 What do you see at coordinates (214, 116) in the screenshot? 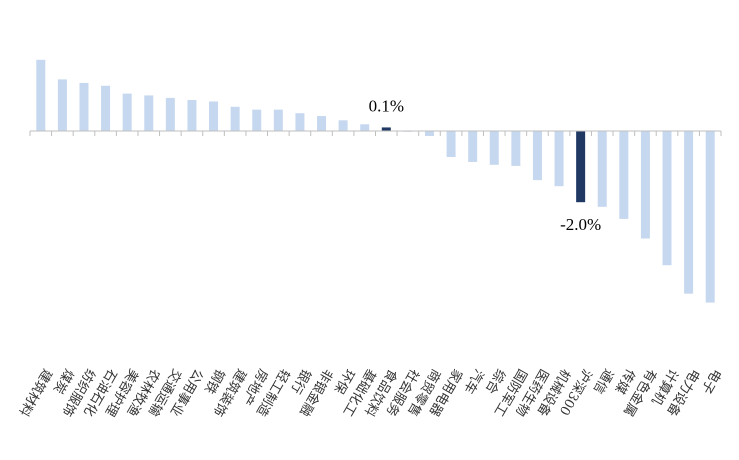
I see `bar-钢铁` at bounding box center [214, 116].